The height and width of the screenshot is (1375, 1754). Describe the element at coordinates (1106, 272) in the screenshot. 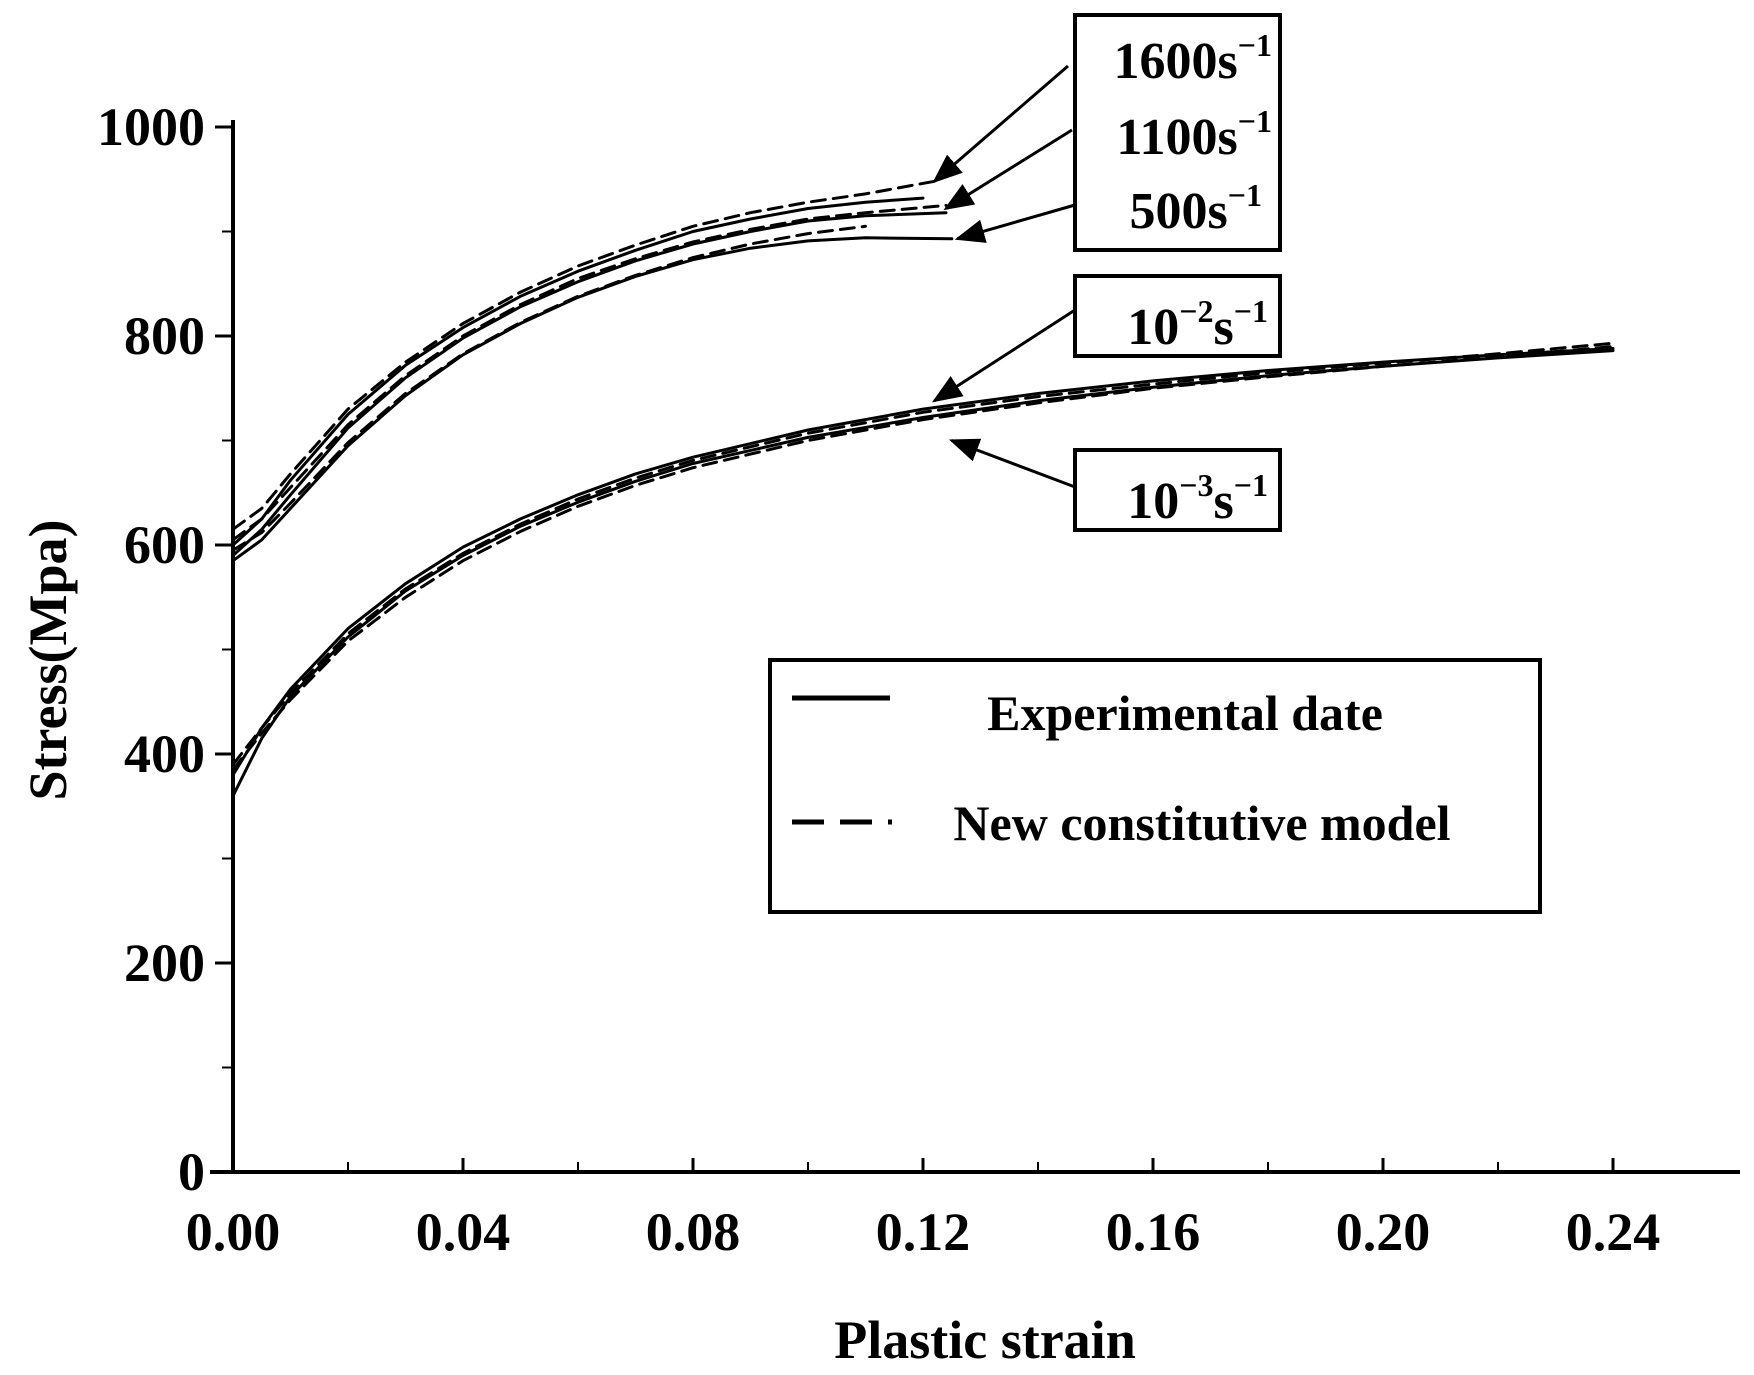

I see `rate-annotations: 1600s−1 1100s−1 500s−1 10−2s−1 10−3s−1` at that location.